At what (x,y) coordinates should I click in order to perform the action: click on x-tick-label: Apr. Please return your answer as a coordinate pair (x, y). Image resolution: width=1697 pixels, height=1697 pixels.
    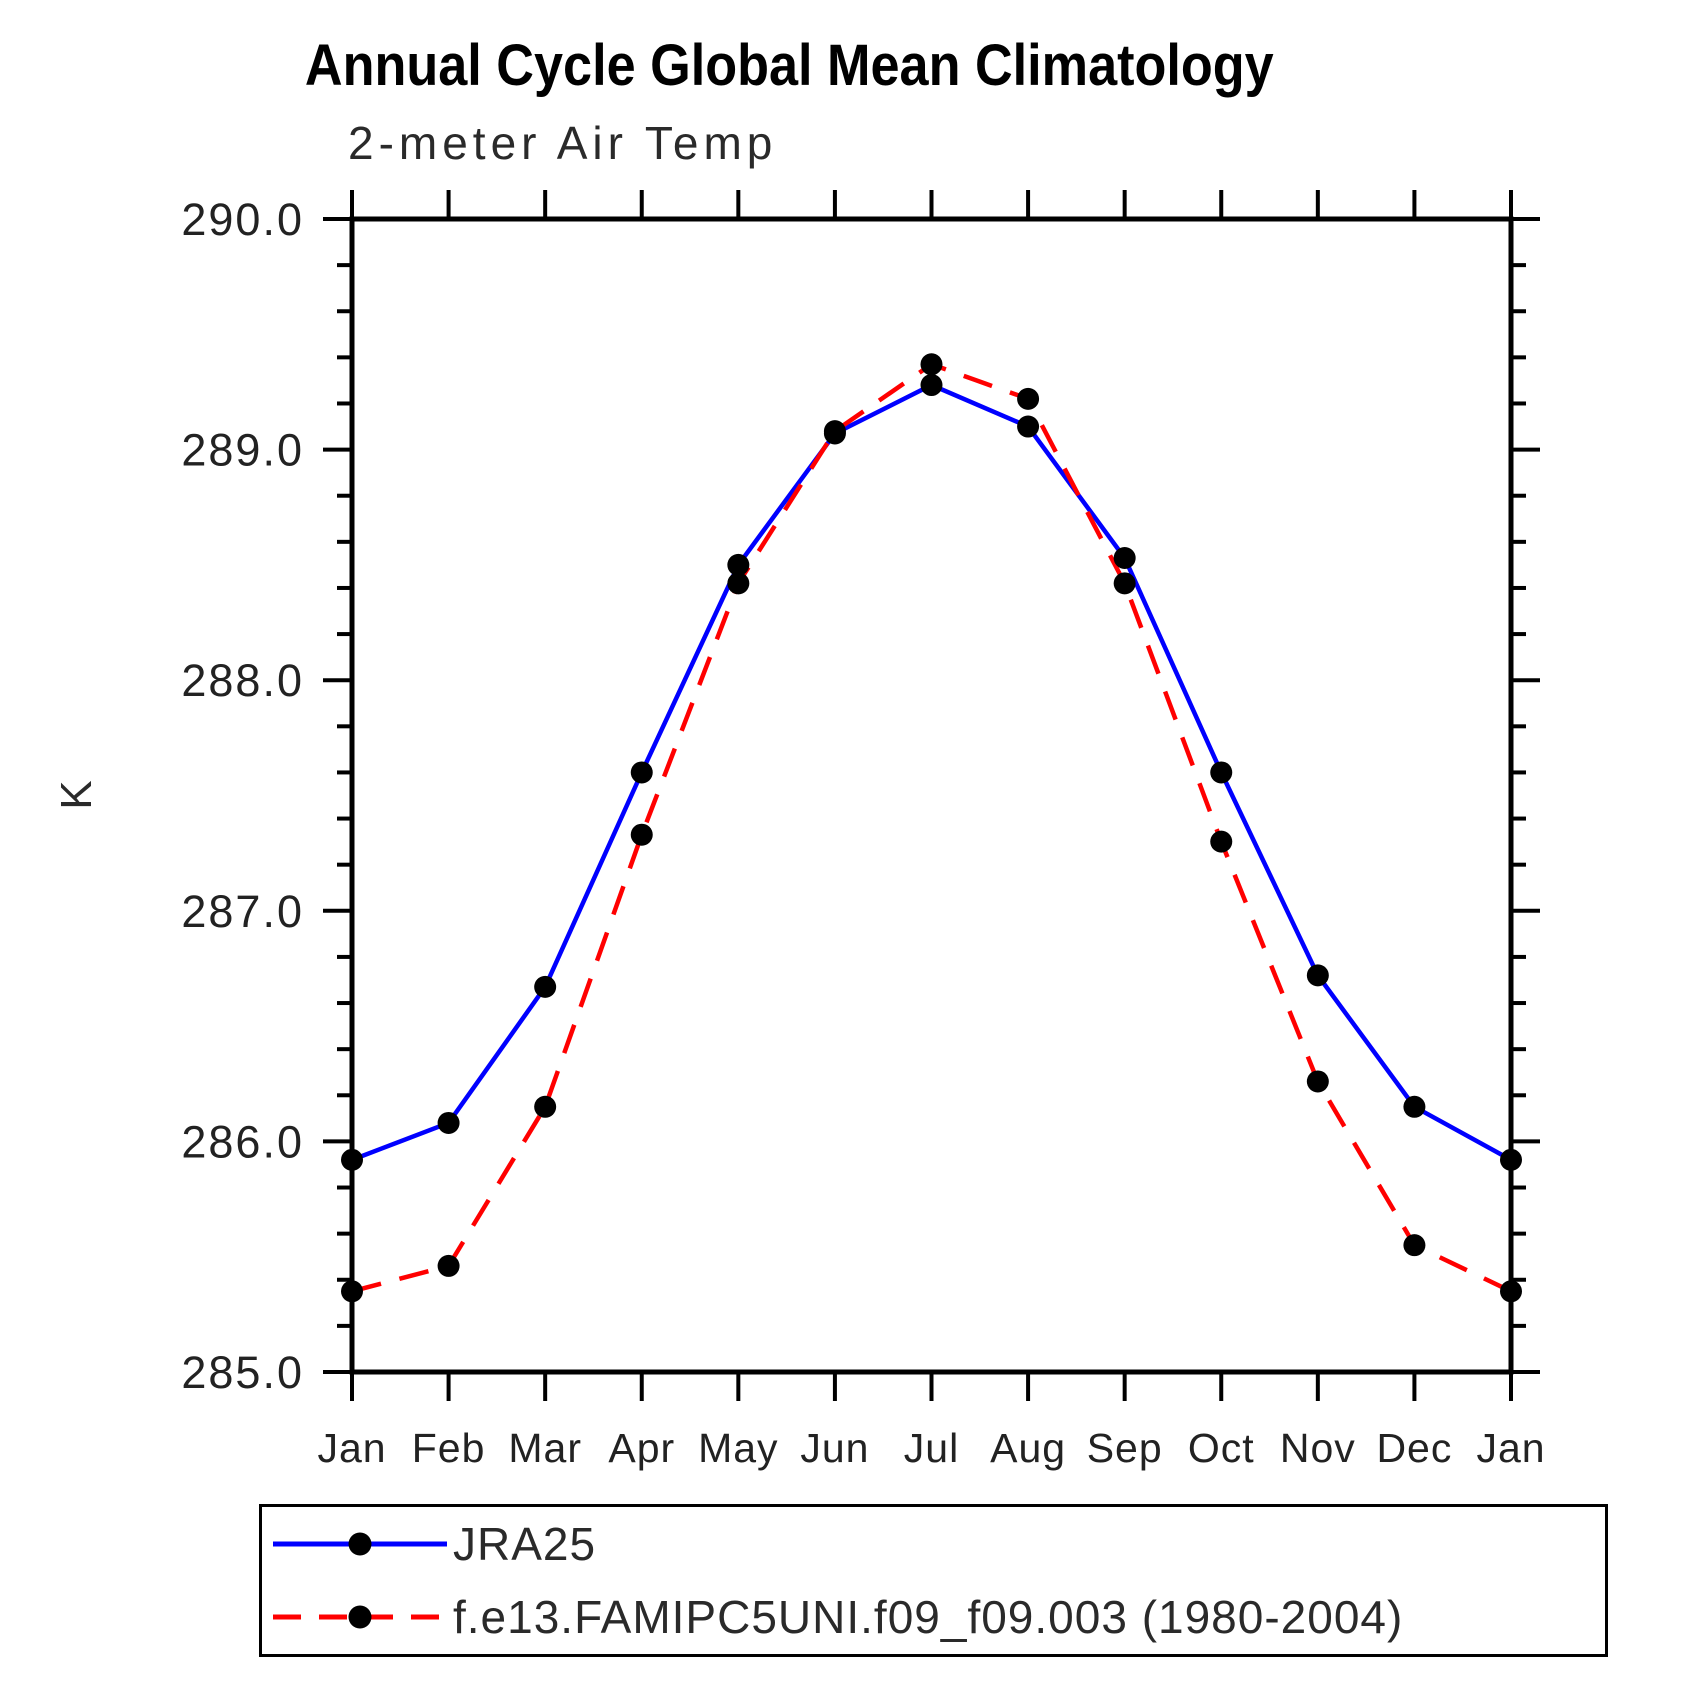
    Looking at the image, I should click on (641, 1448).